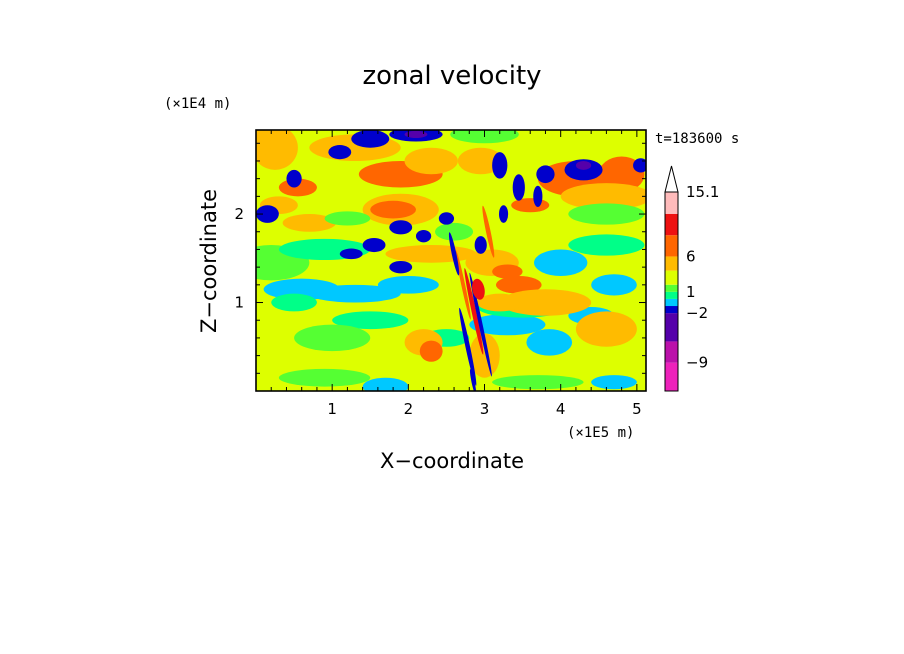 The image size is (904, 654). Describe the element at coordinates (691, 292) in the screenshot. I see `colorbar-label: 1` at that location.